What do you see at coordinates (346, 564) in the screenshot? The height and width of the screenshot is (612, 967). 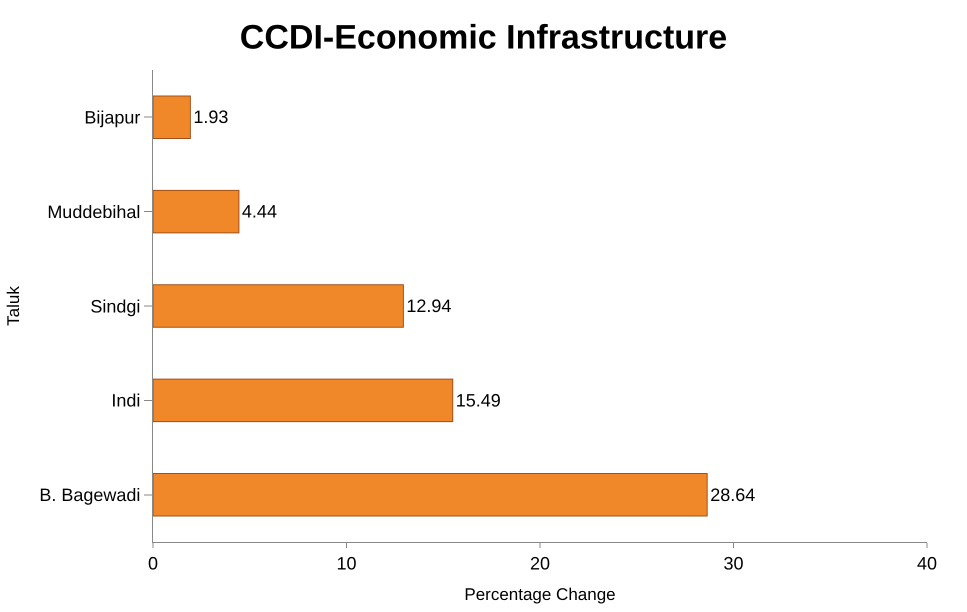 I see `x-tick-label: 10` at bounding box center [346, 564].